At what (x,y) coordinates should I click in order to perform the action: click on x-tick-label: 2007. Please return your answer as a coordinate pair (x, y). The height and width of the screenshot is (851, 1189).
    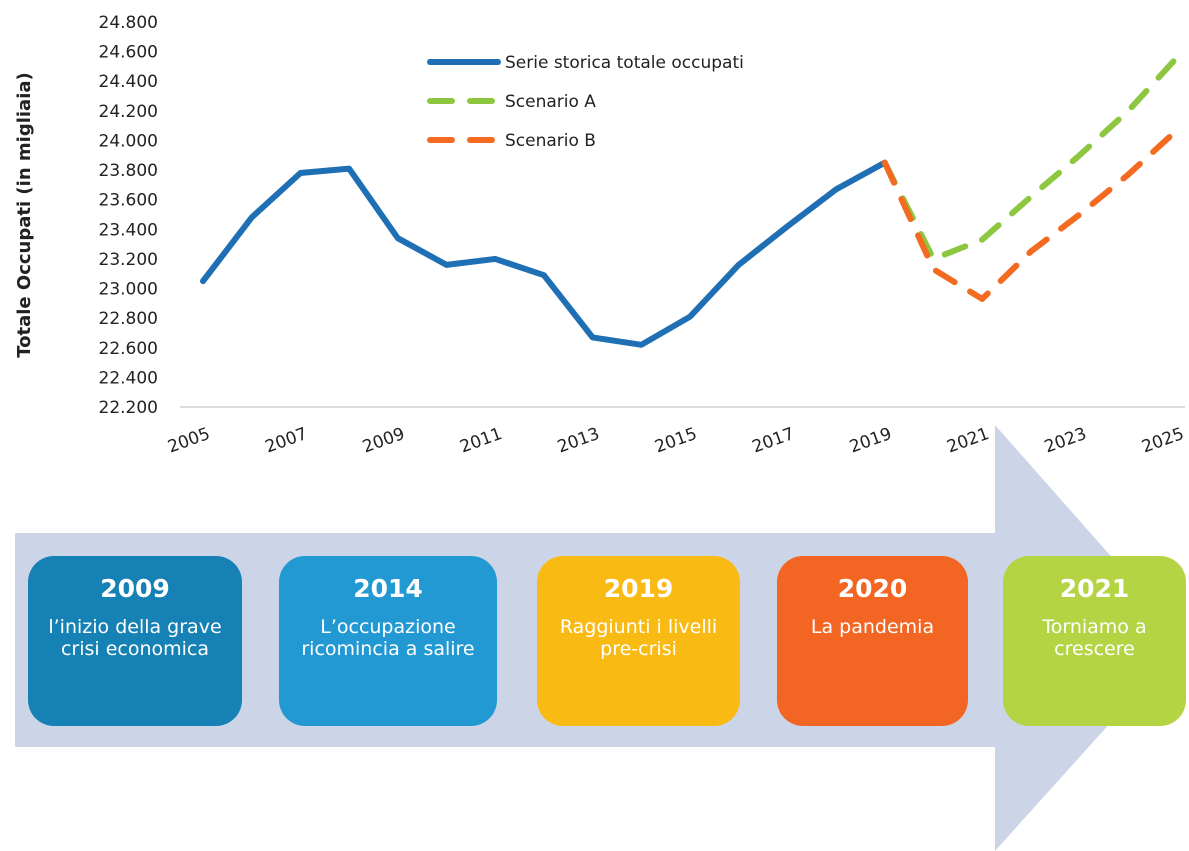
    Looking at the image, I should click on (286, 441).